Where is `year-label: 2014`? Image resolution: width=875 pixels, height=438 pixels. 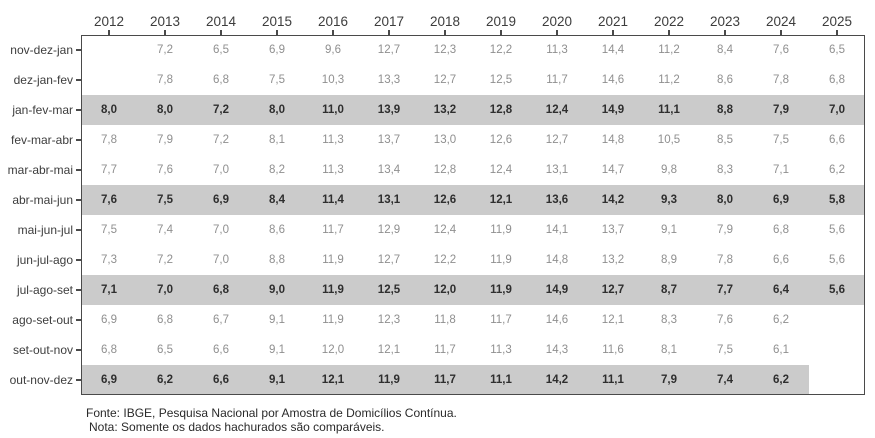
year-label: 2014 is located at coordinates (221, 21).